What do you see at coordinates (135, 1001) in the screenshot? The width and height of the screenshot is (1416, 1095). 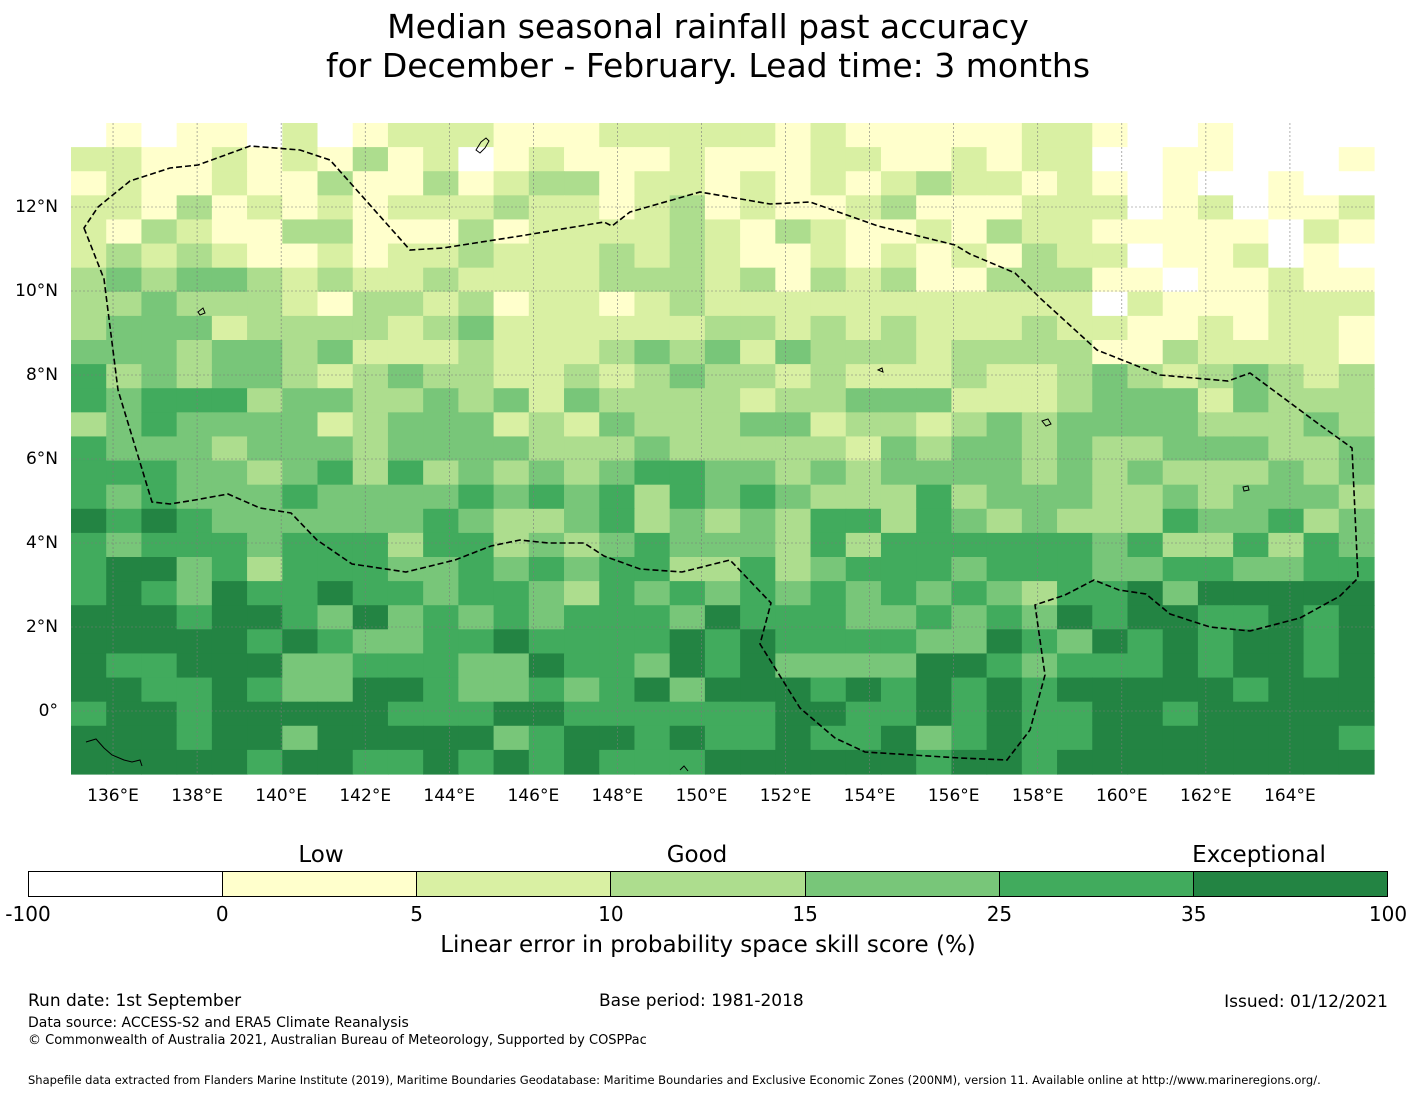 I see `run-date: Run date: 1st September` at bounding box center [135, 1001].